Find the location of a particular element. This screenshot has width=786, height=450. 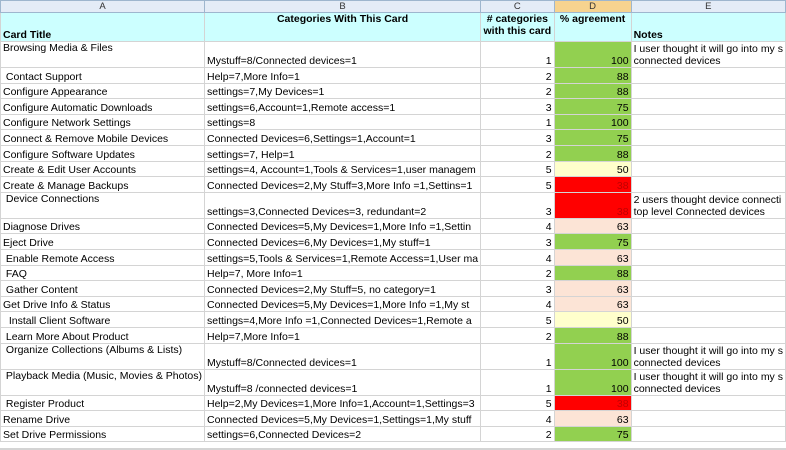

header-num-categories: # categories with this card is located at coordinates (517, 27).